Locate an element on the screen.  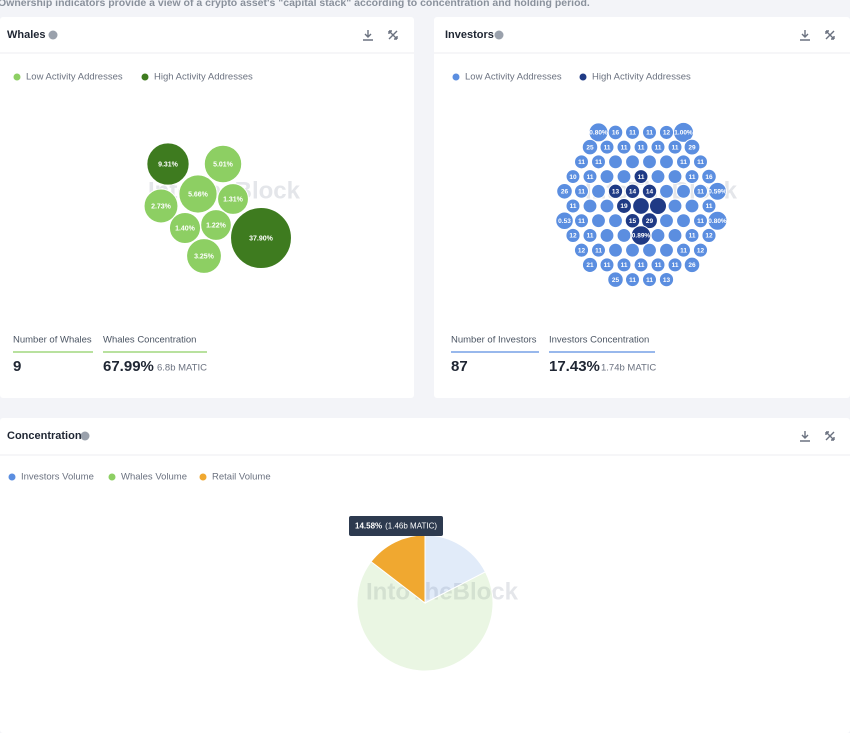
bubble-label: 0.80% is located at coordinates (598, 133).